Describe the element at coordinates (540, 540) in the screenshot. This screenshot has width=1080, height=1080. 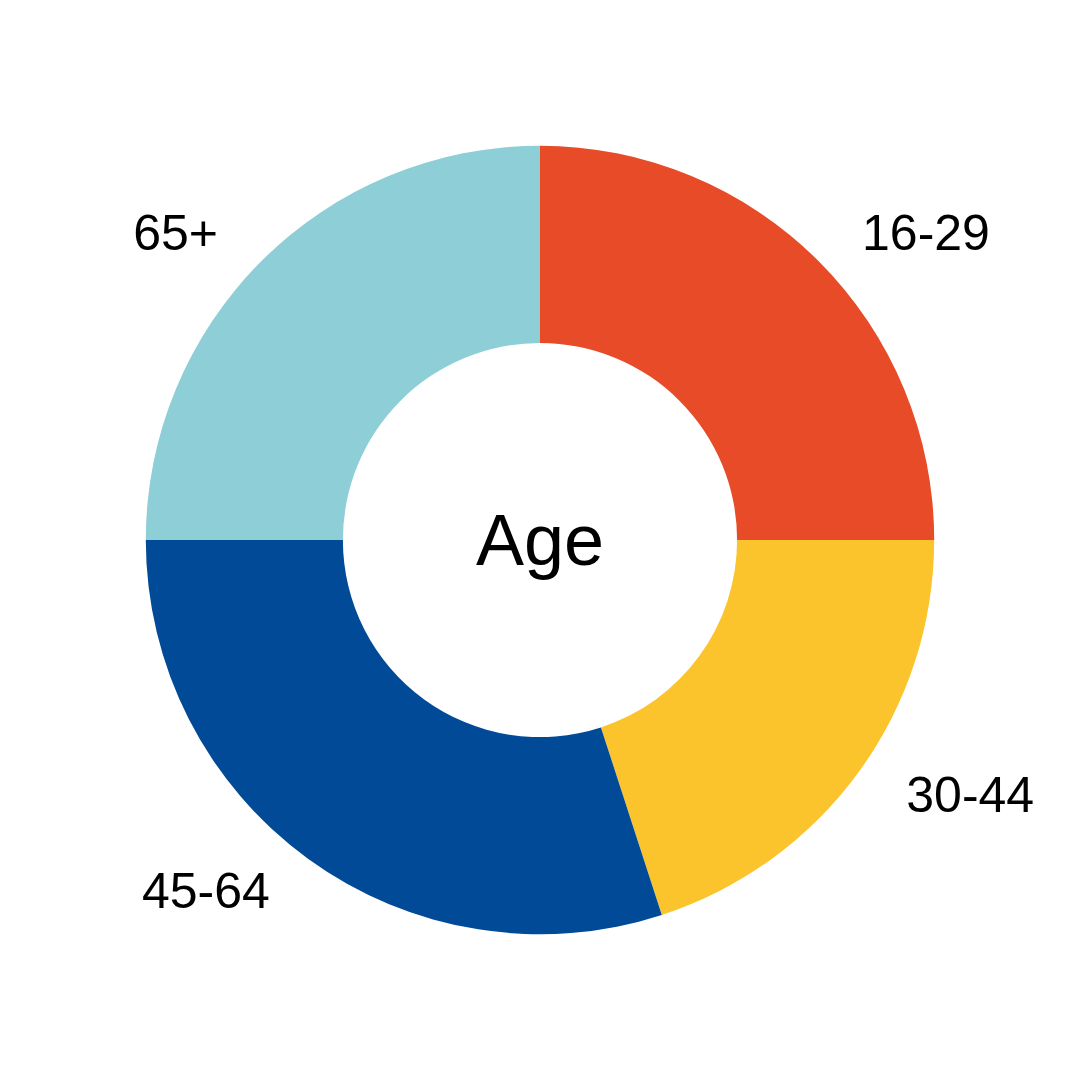
I see `text: Age` at that location.